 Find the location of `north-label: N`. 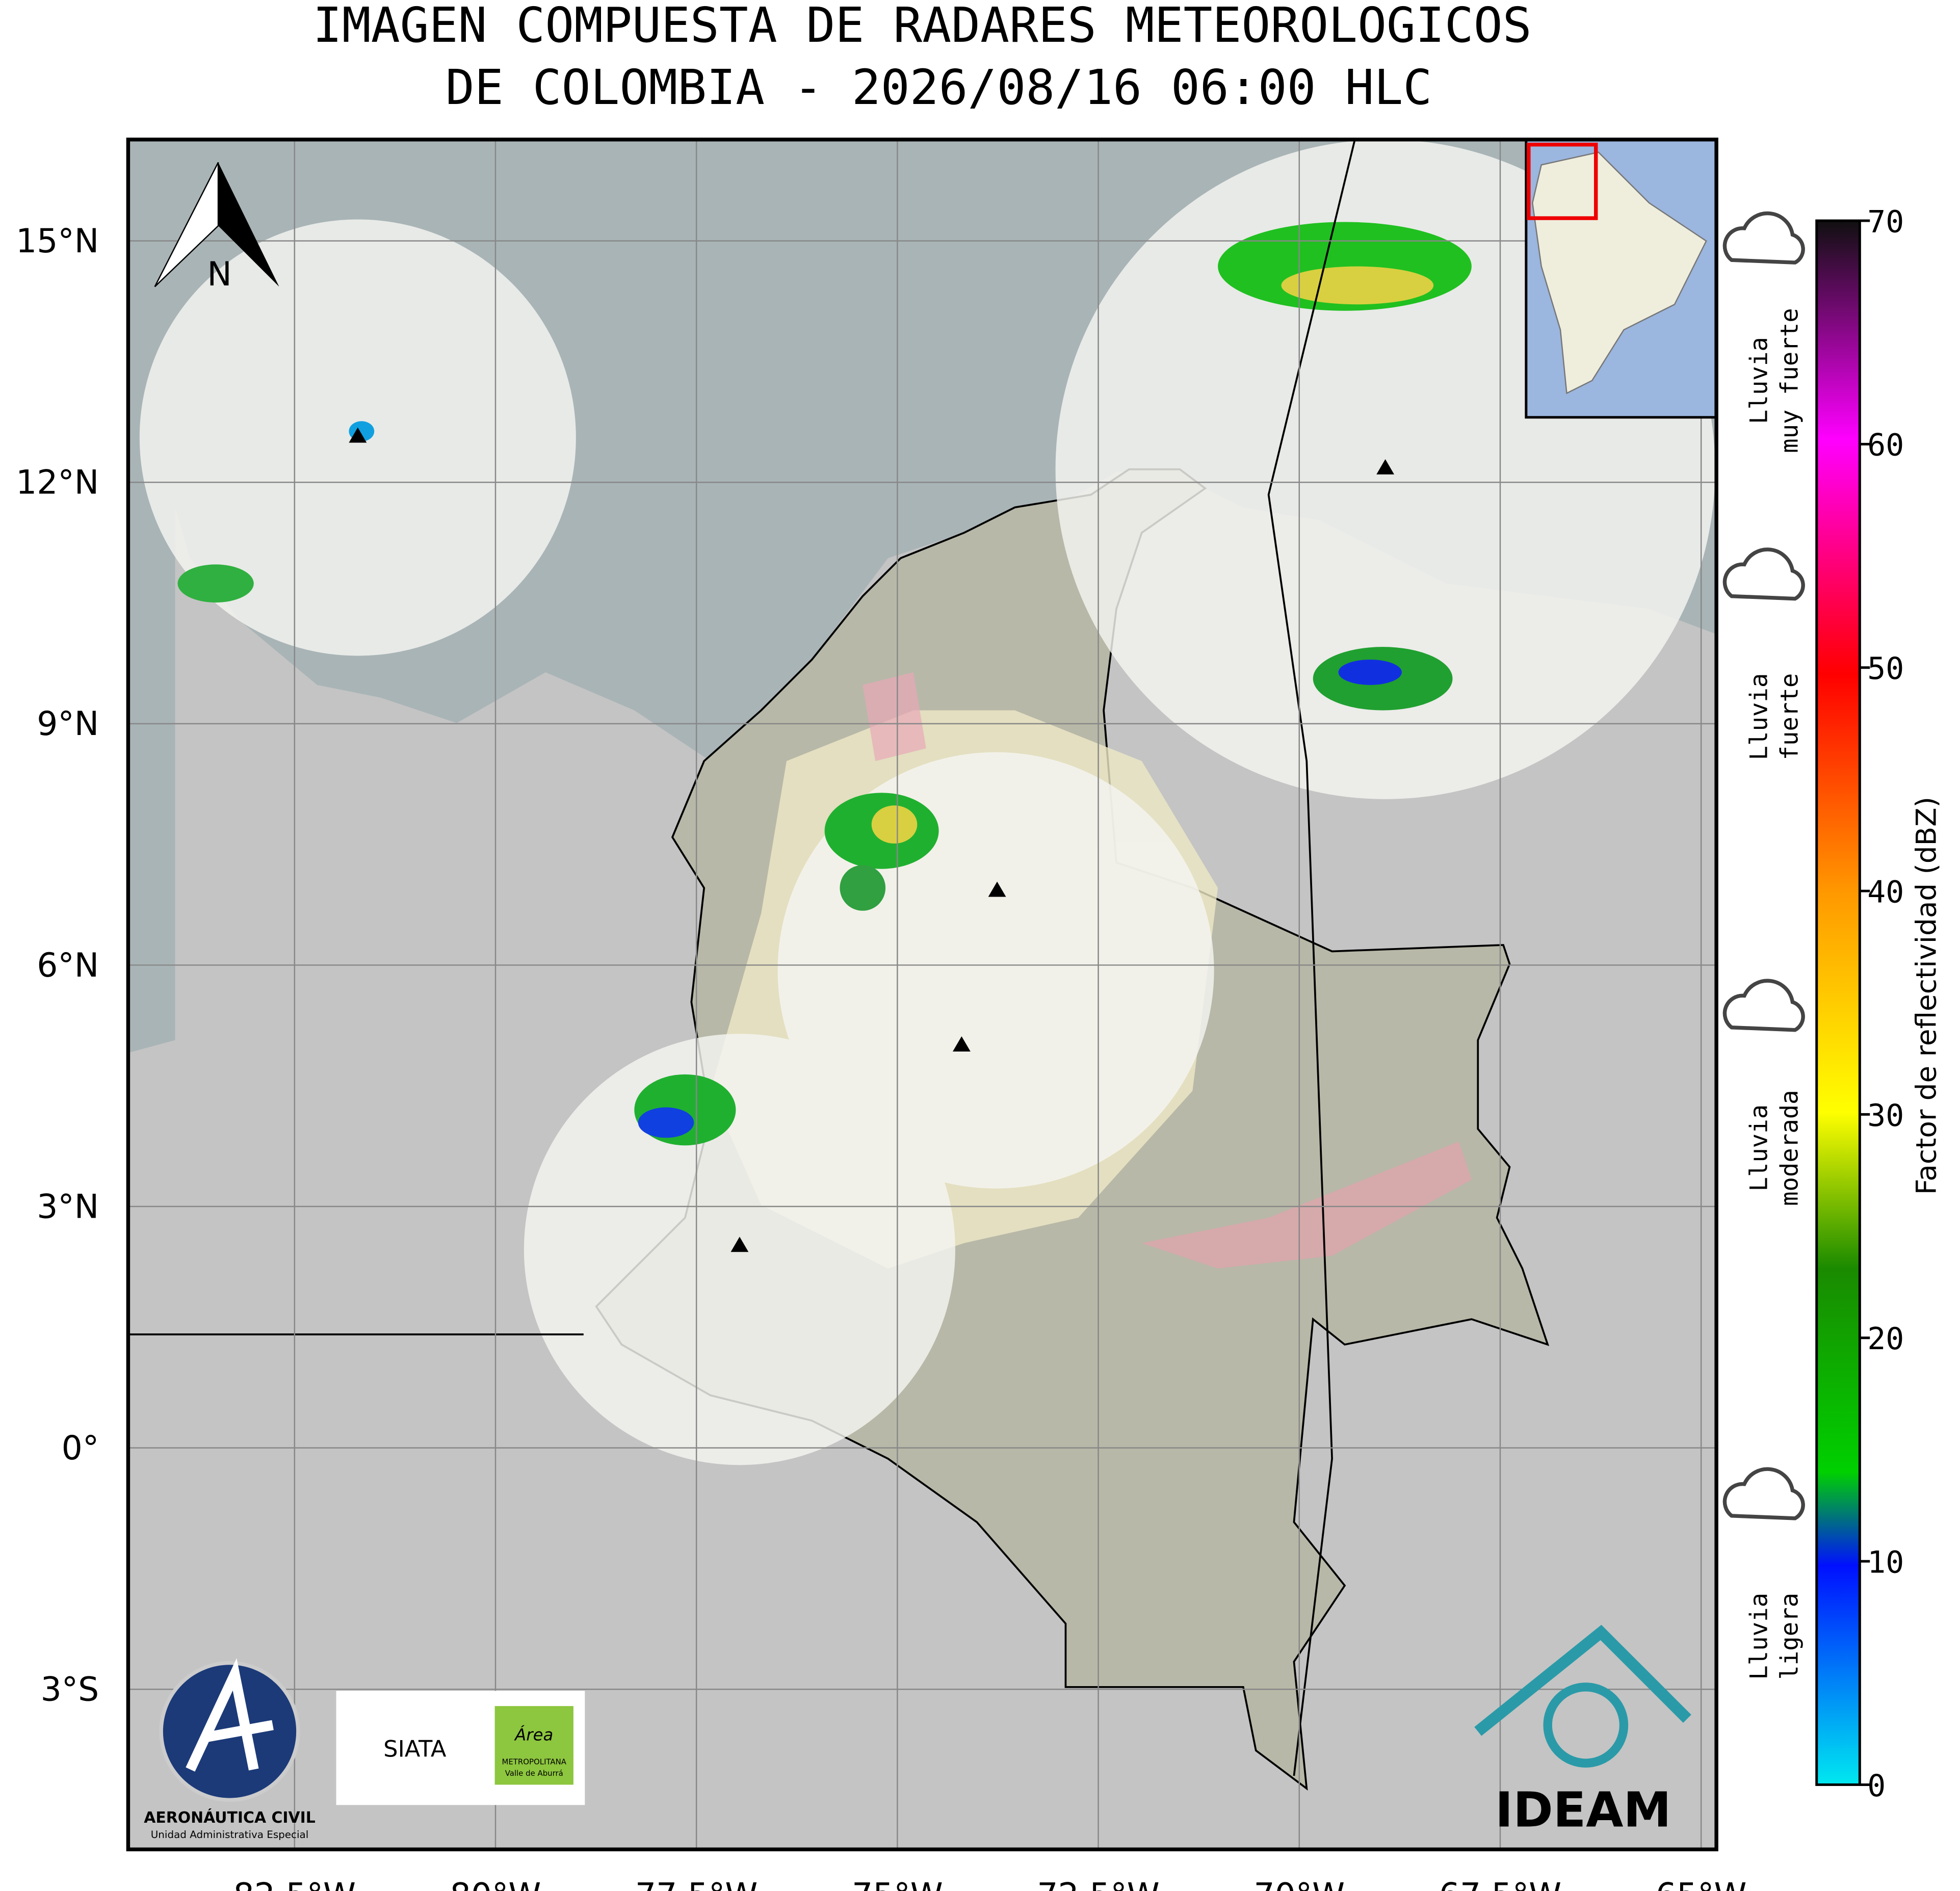

north-label: N is located at coordinates (219, 274).